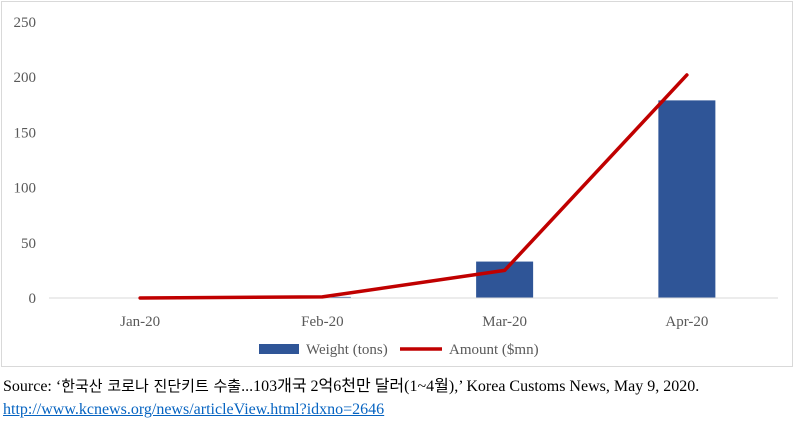 The height and width of the screenshot is (421, 796). What do you see at coordinates (25, 161) in the screenshot?
I see `y-axis-tick-labels: 0 50 100 150 200 250` at bounding box center [25, 161].